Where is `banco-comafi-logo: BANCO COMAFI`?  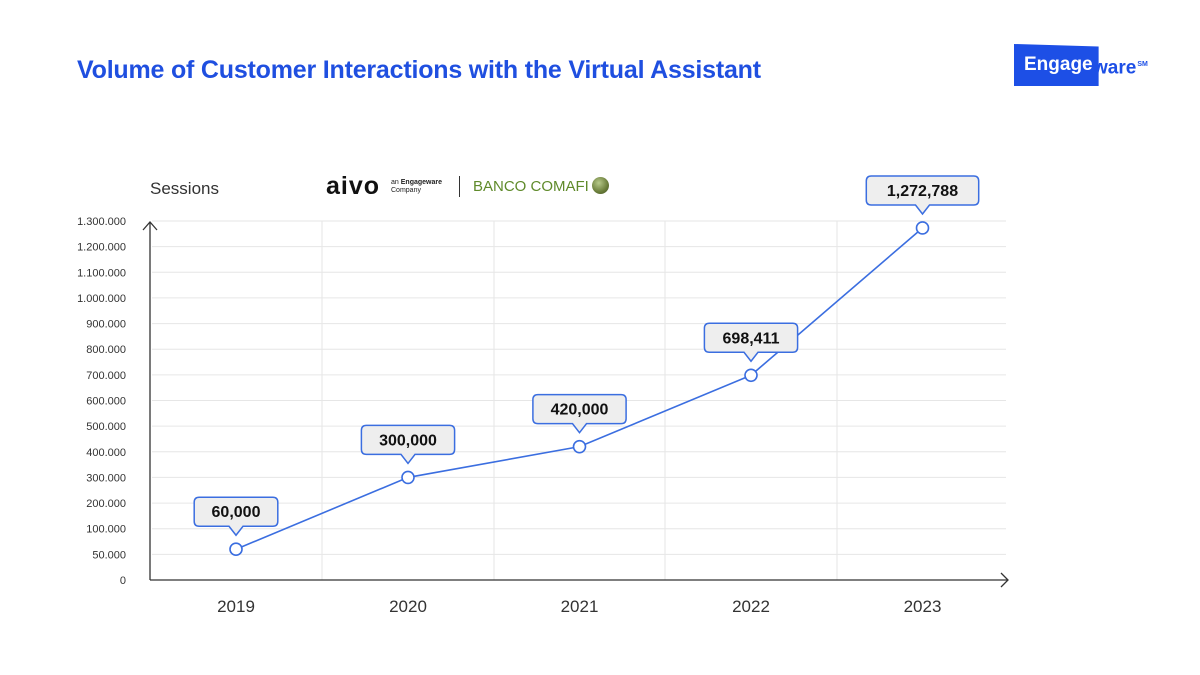
banco-comafi-logo: BANCO COMAFI is located at coordinates (541, 186).